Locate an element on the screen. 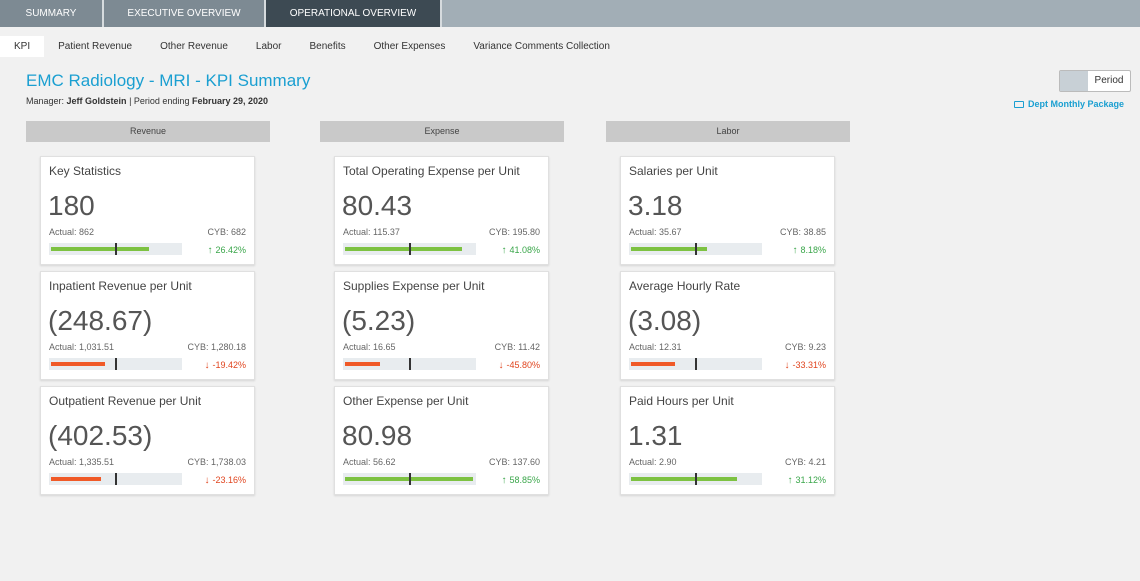  kpi-change-value: 58.85% is located at coordinates (524, 480).